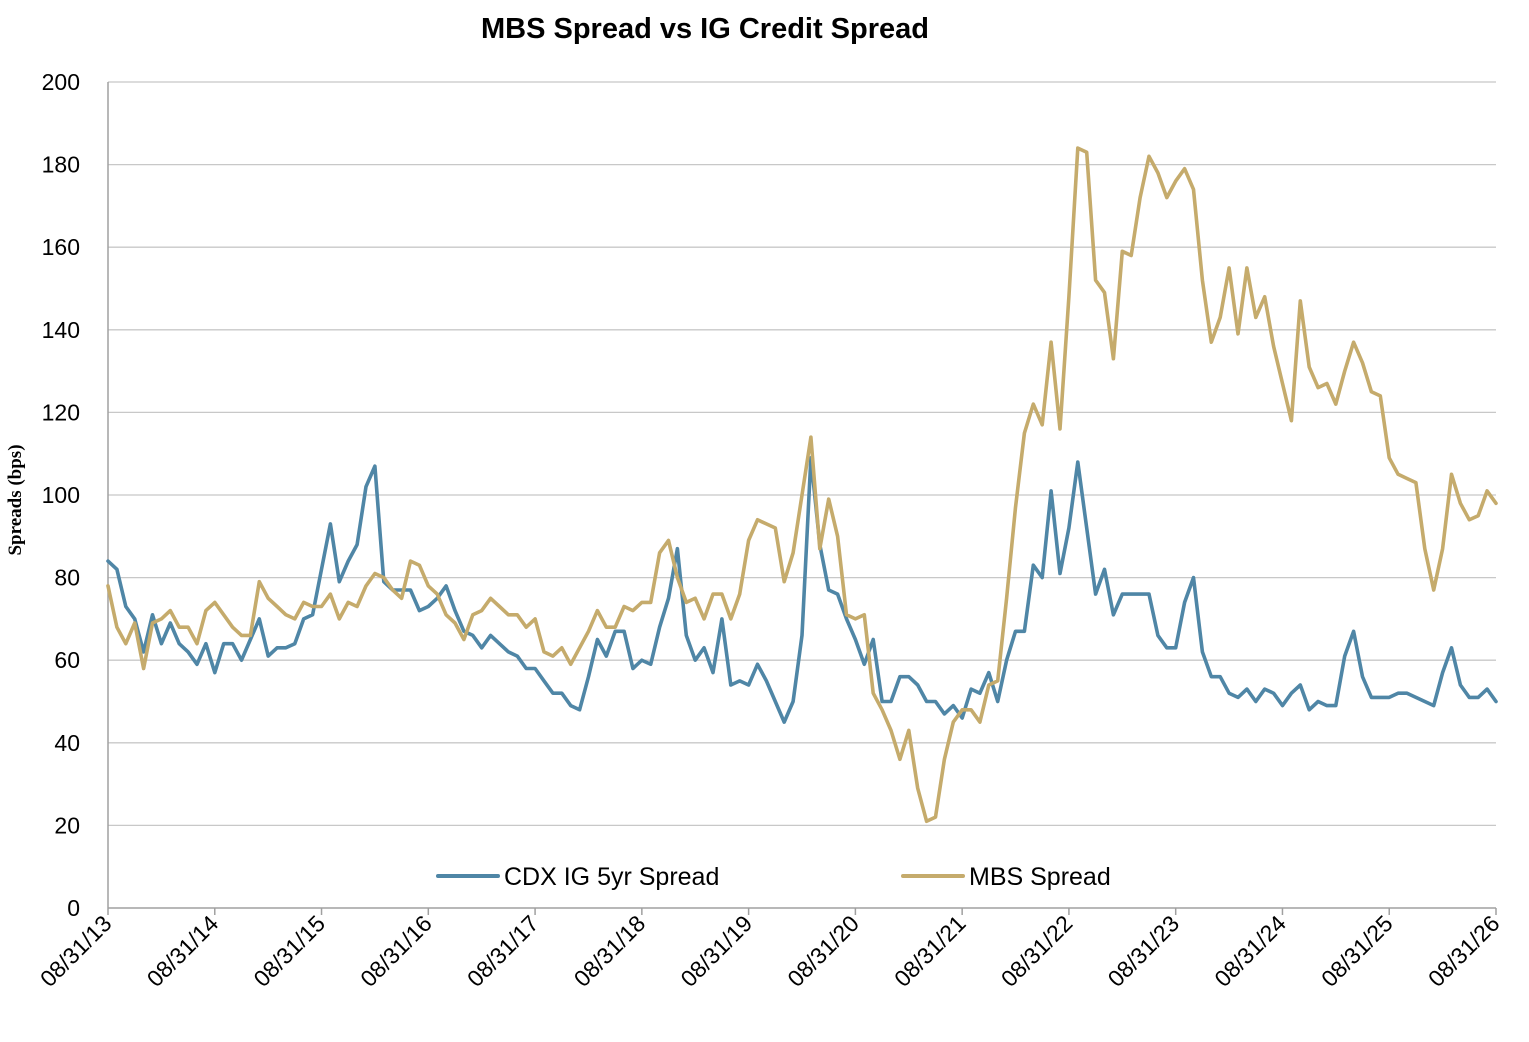  Describe the element at coordinates (61, 412) in the screenshot. I see `y-tick-label: 120` at that location.